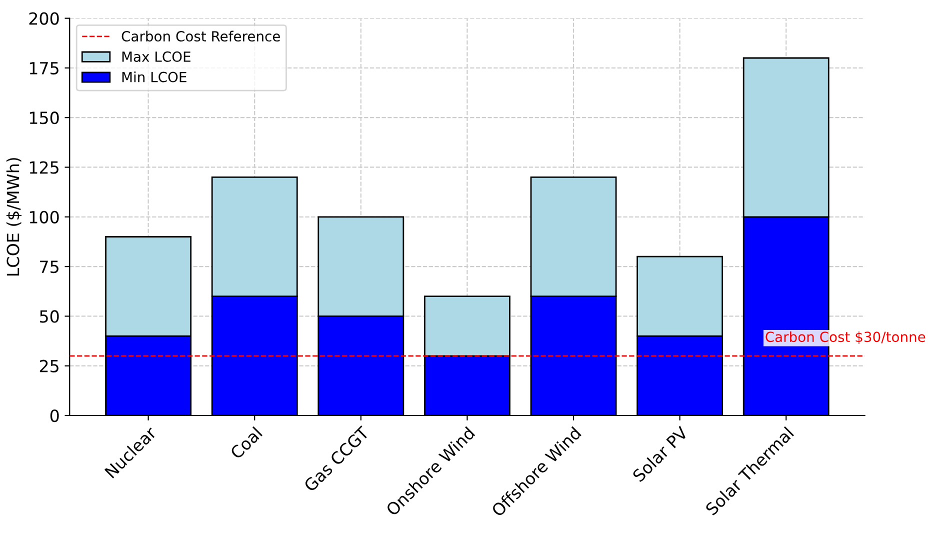  Describe the element at coordinates (49, 267) in the screenshot. I see `y-tick-label: 75` at that location.